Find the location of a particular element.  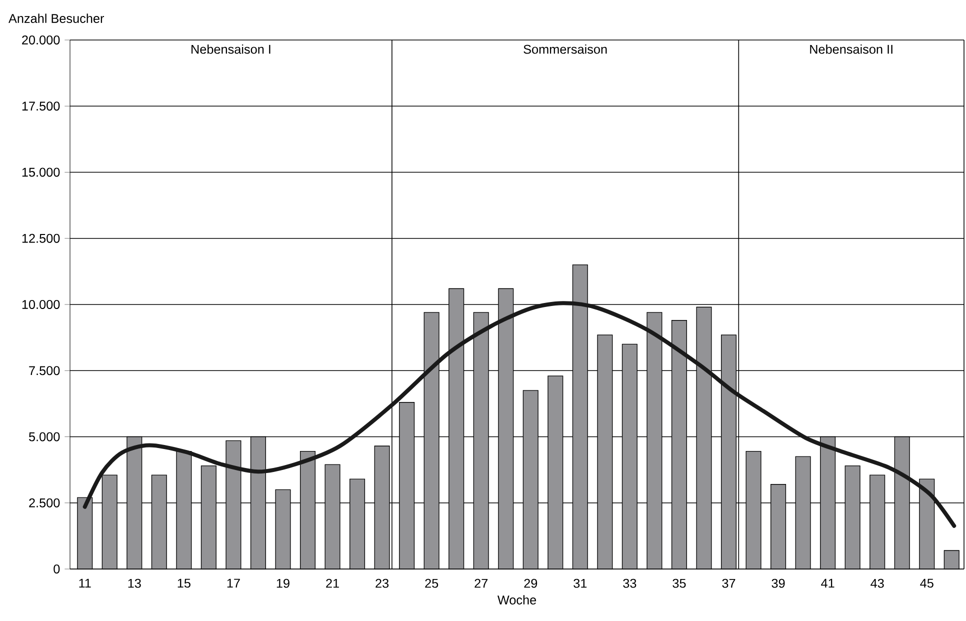

x-tick-label: 31 is located at coordinates (580, 583).